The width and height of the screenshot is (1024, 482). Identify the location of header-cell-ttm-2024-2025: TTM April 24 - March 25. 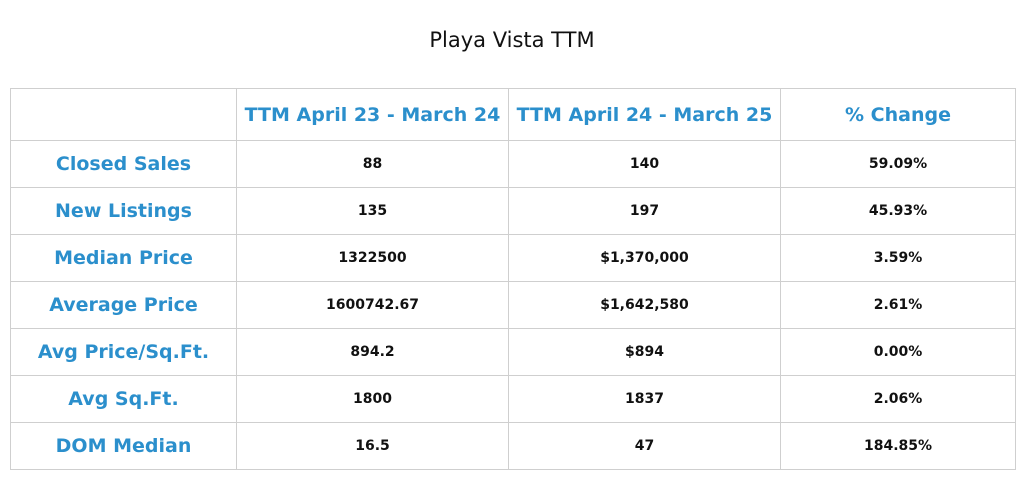
(644, 114).